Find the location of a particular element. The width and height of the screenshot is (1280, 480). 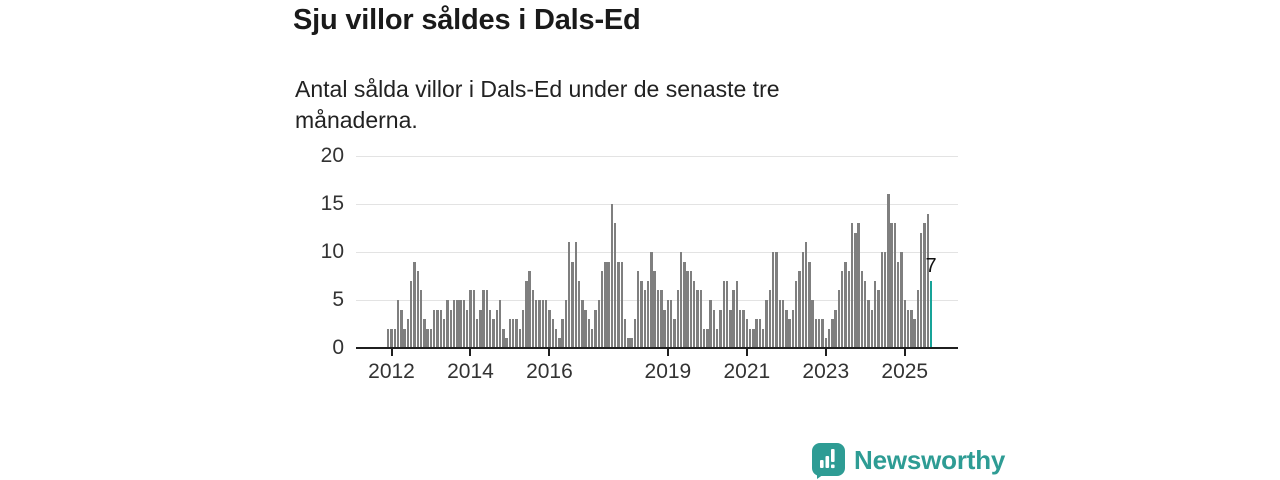

x-axis-line is located at coordinates (657, 348).